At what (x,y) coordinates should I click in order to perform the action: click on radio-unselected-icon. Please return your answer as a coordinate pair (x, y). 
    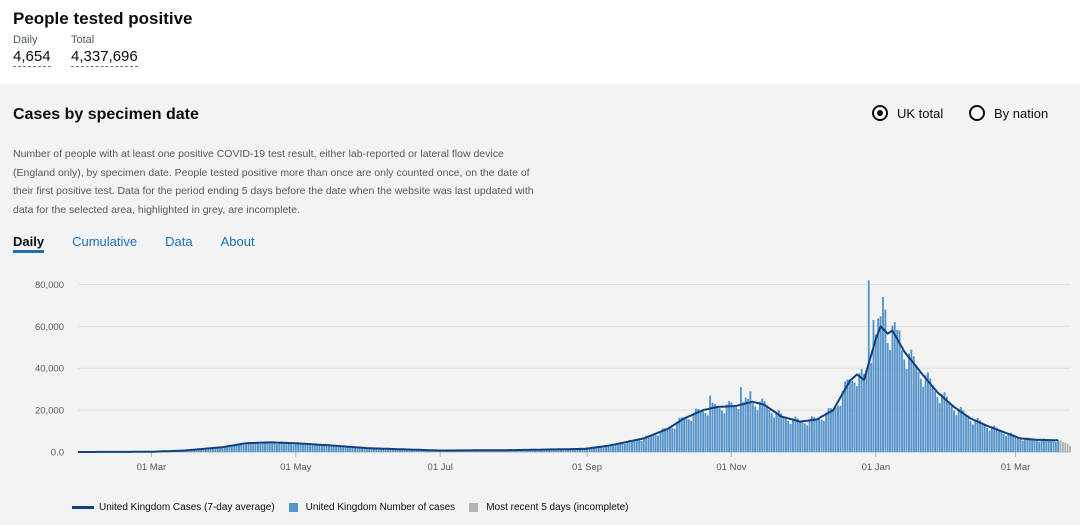
    Looking at the image, I should click on (977, 113).